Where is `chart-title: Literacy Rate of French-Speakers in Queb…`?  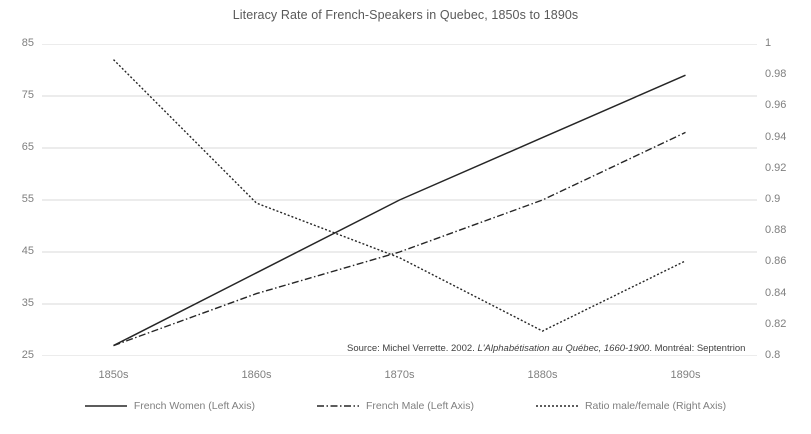 chart-title: Literacy Rate of French-Speakers in Queb… is located at coordinates (405, 15).